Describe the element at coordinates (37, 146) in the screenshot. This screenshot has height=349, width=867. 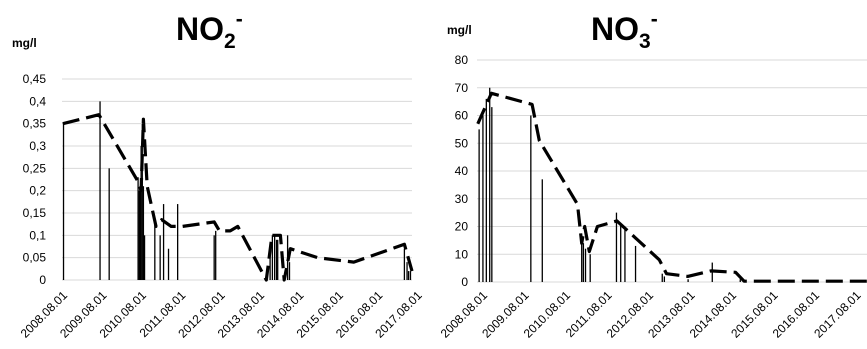
I see `y-tick-label: 0,3` at that location.